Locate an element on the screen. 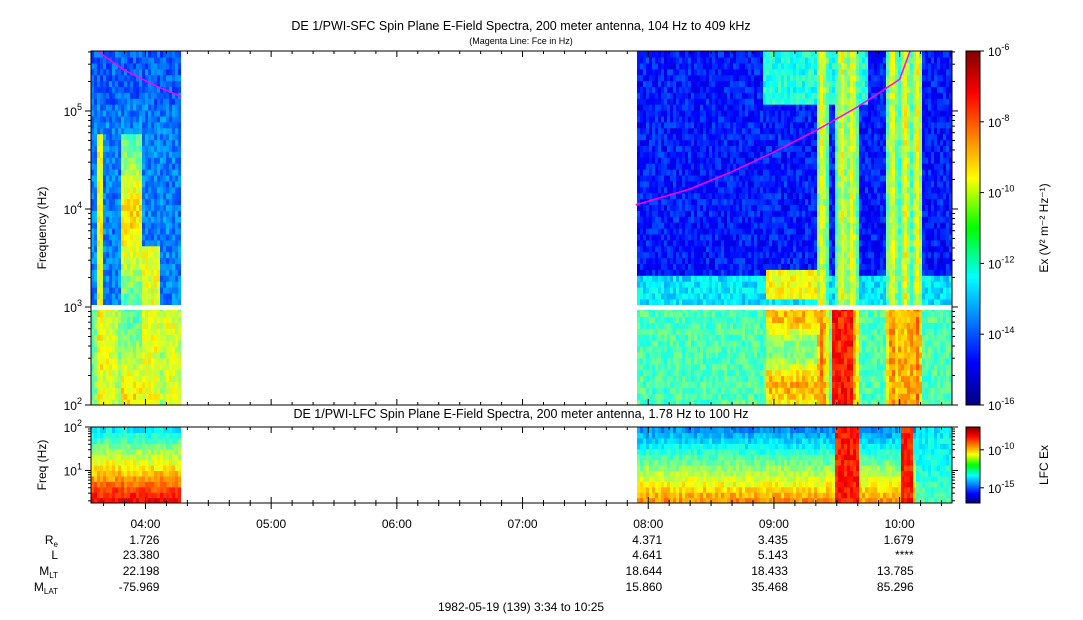  ephemeris-value: 18.433 is located at coordinates (769, 571).